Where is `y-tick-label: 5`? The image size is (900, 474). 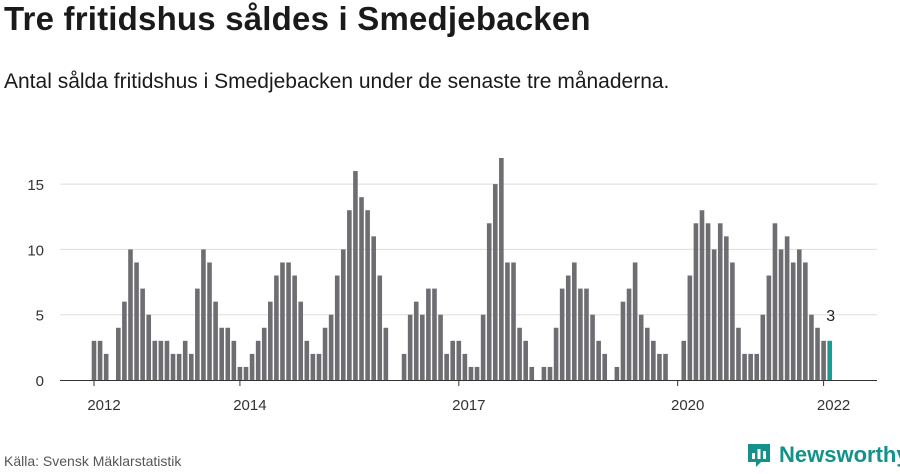 y-tick-label: 5 is located at coordinates (40, 316).